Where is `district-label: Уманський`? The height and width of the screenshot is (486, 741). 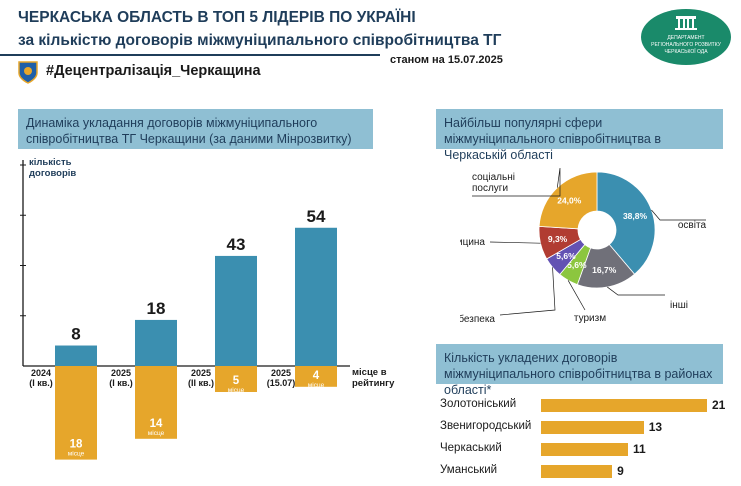
district-label: Уманський is located at coordinates (469, 470).